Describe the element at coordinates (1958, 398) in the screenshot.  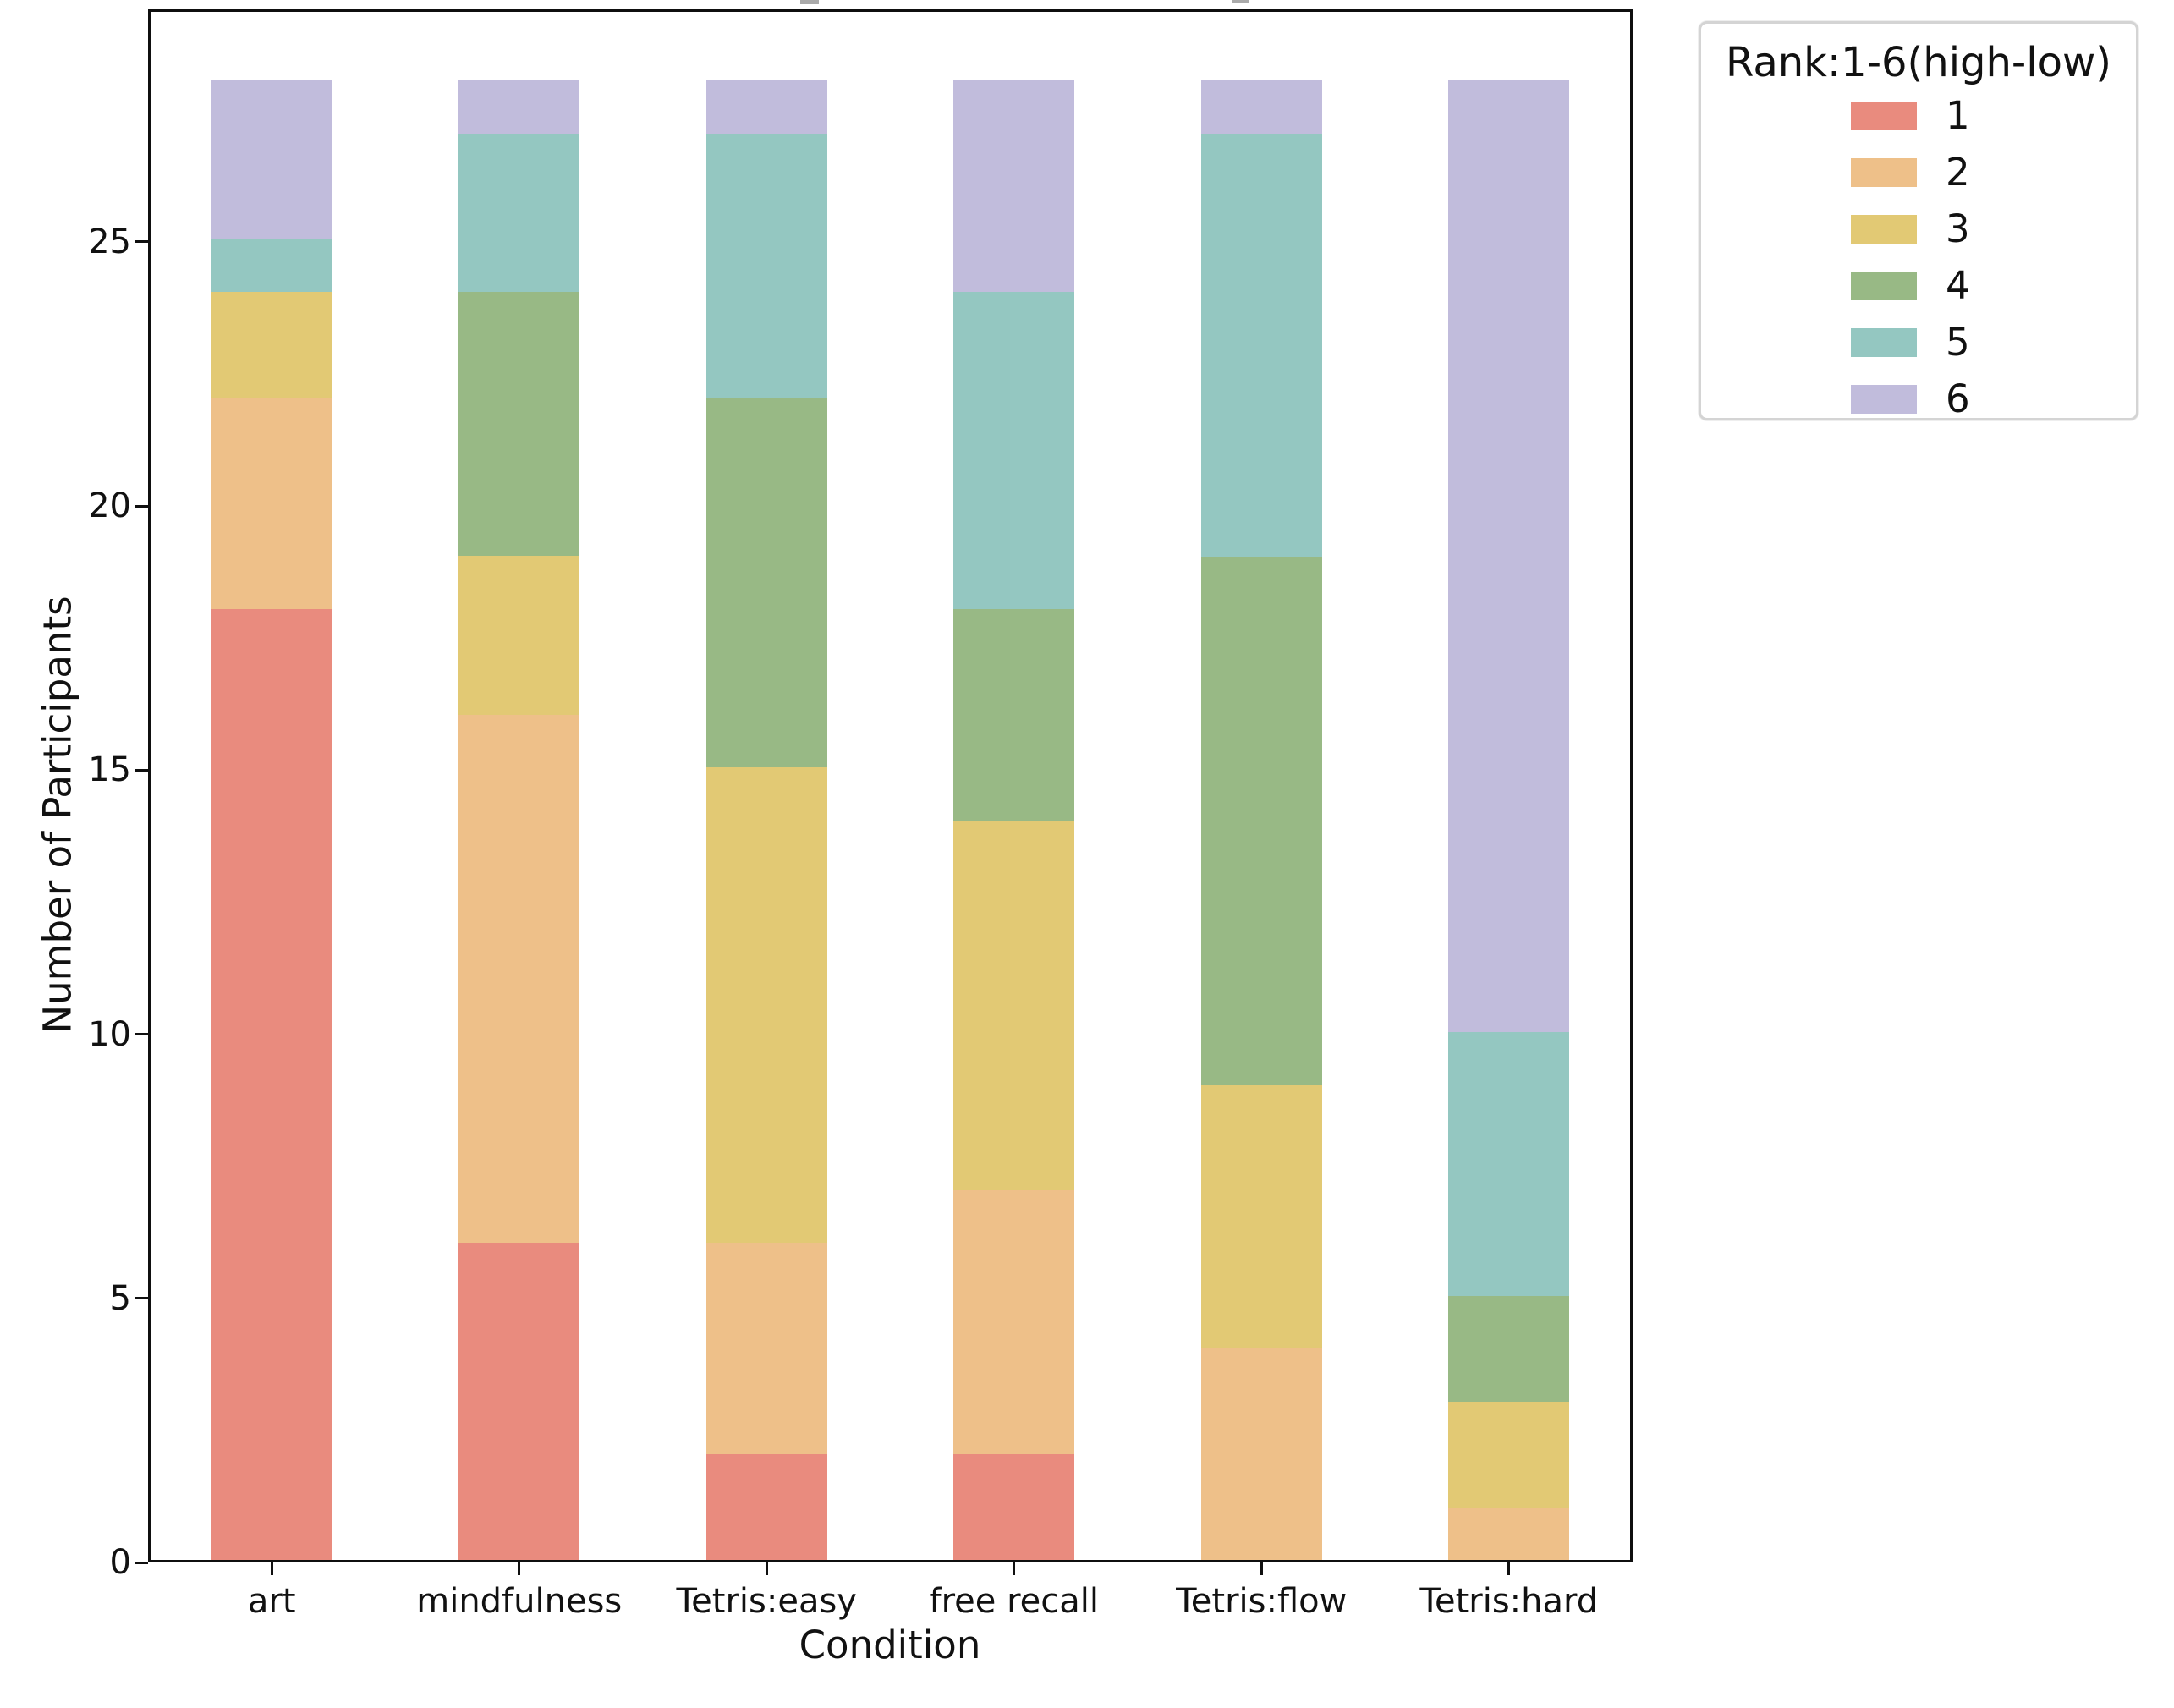
I see `legend-label-rank-6: 6` at that location.